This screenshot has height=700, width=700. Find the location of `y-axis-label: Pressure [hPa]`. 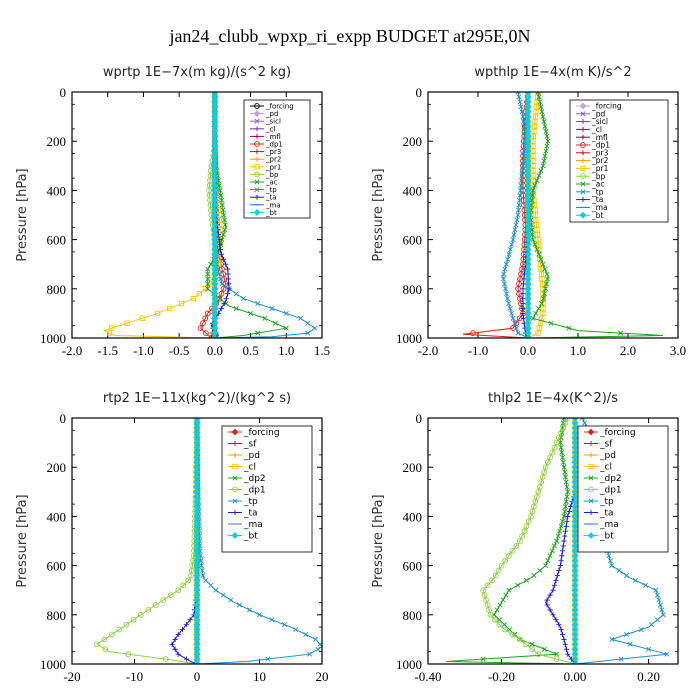

y-axis-label: Pressure [hPa] is located at coordinates (22, 540).